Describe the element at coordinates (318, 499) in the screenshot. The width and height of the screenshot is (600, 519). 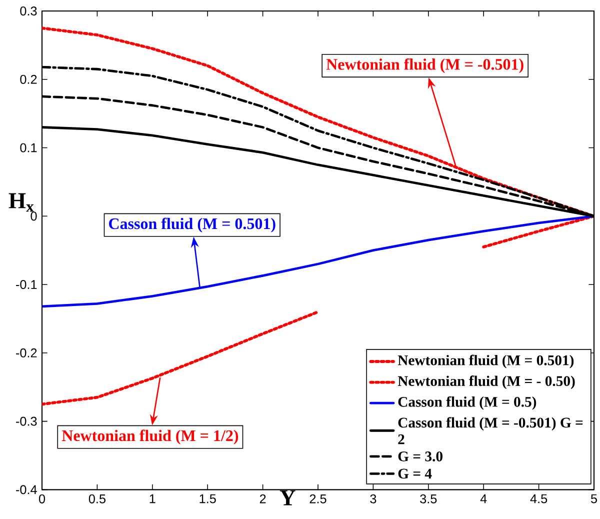
I see `x-tick-label: 2.5` at that location.